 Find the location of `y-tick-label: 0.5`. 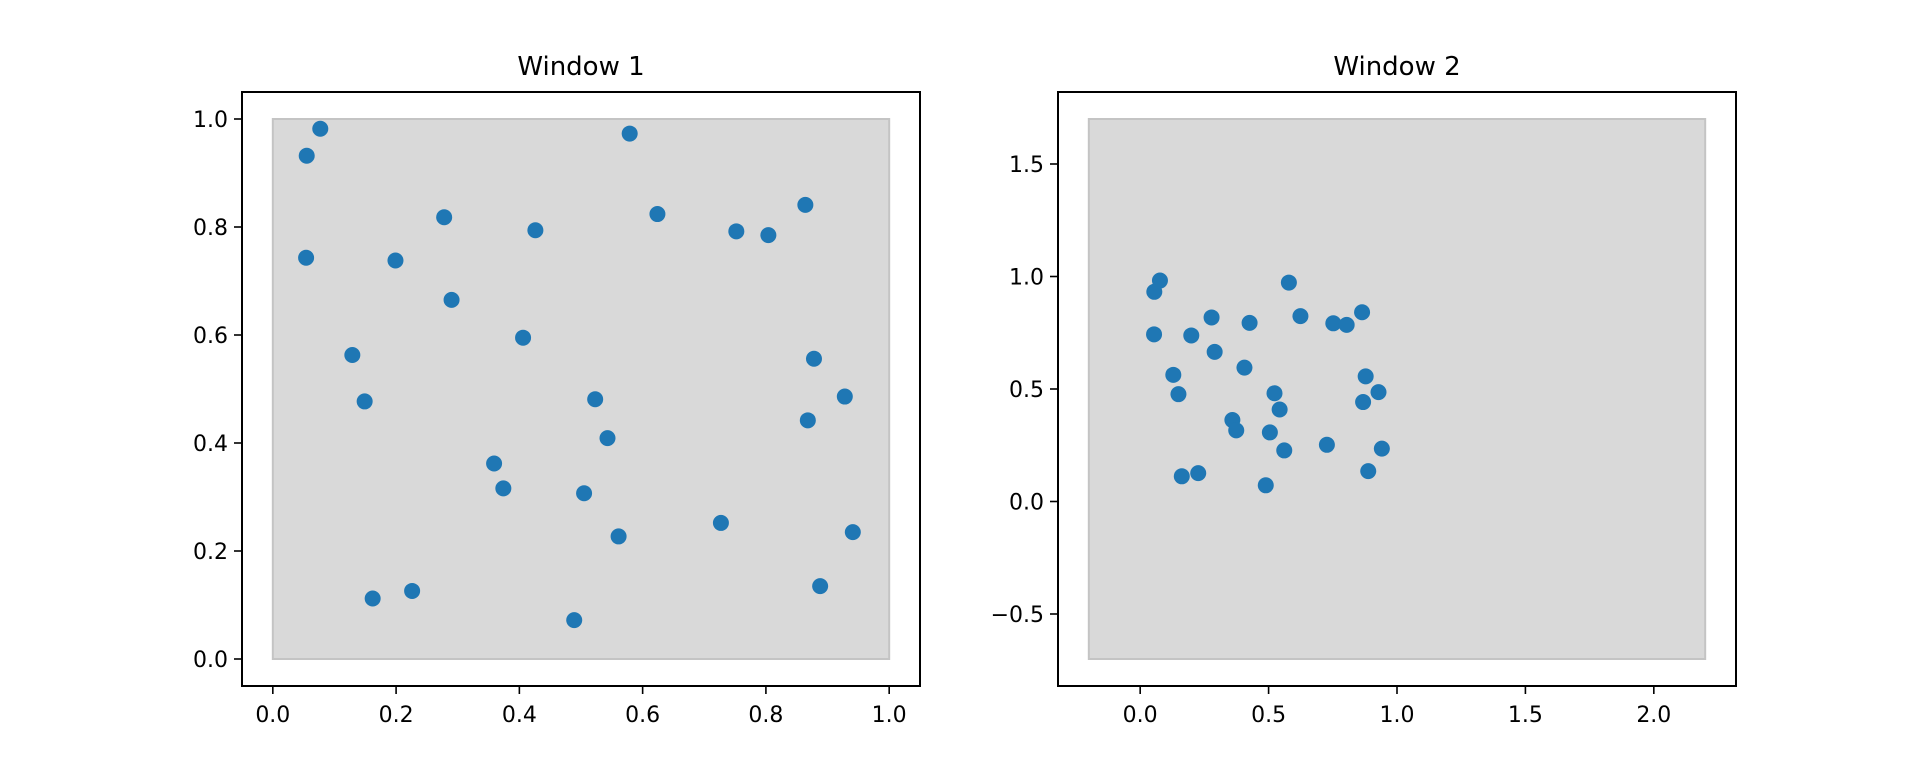

y-tick-label: 0.5 is located at coordinates (1026, 390).